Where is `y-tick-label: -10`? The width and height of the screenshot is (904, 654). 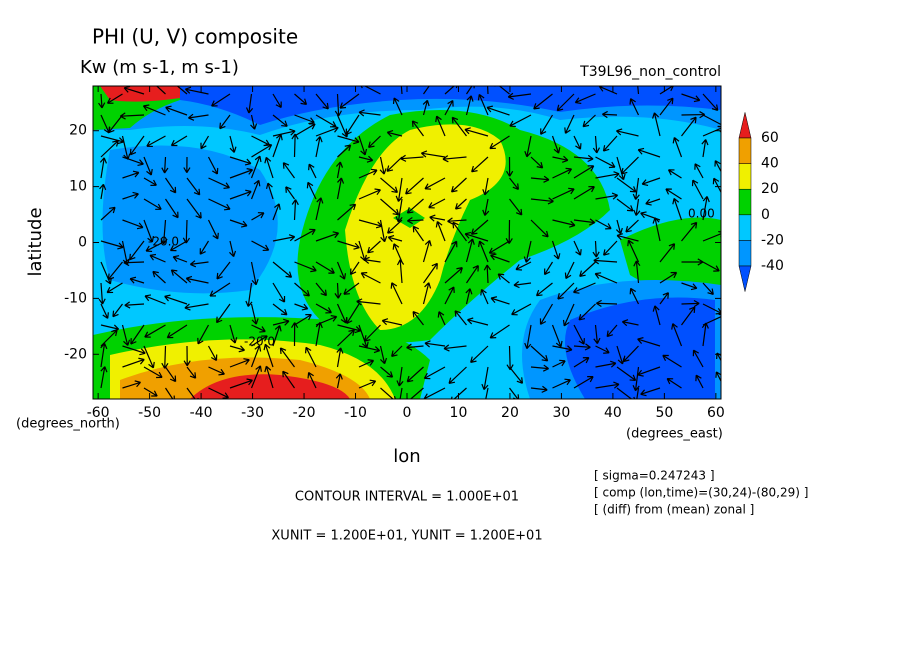 y-tick-label: -10 is located at coordinates (75, 298).